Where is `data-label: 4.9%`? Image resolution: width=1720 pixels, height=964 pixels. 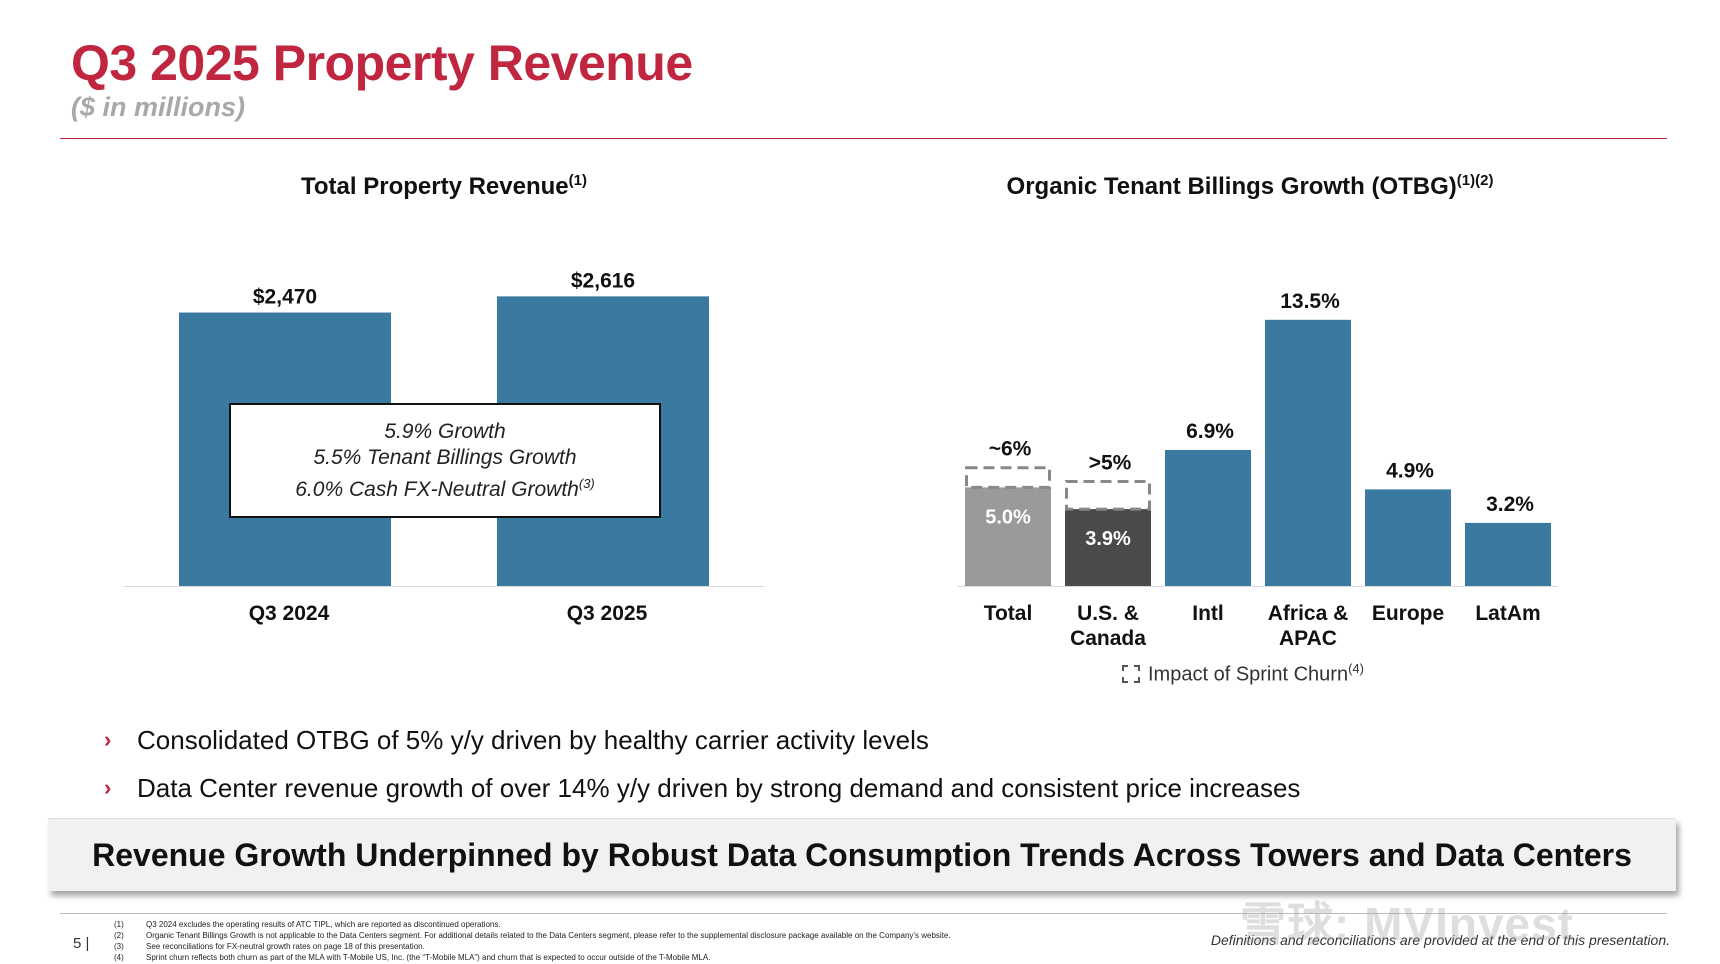
data-label: 4.9% is located at coordinates (1410, 470).